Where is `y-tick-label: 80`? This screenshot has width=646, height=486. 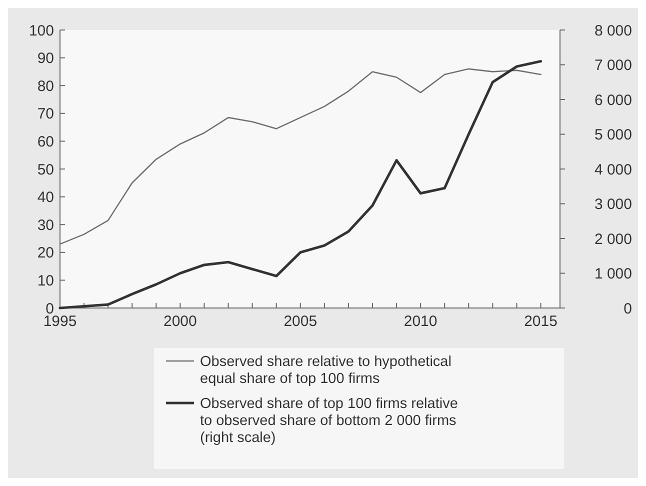
y-tick-label: 80 is located at coordinates (45, 86).